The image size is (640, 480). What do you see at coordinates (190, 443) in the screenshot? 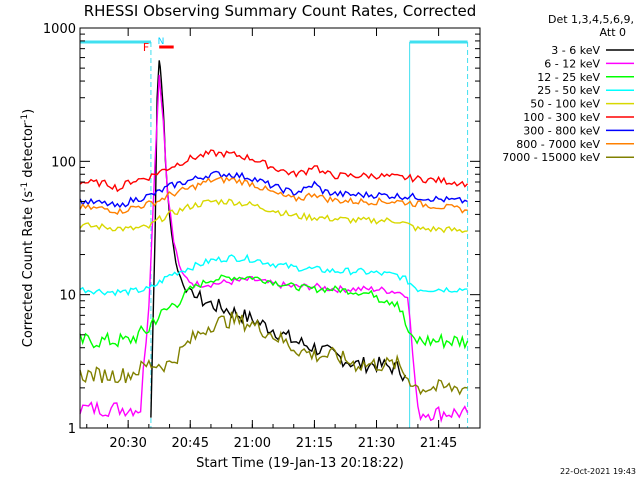
I see `x-tick-label-1: 20:45` at bounding box center [190, 443].